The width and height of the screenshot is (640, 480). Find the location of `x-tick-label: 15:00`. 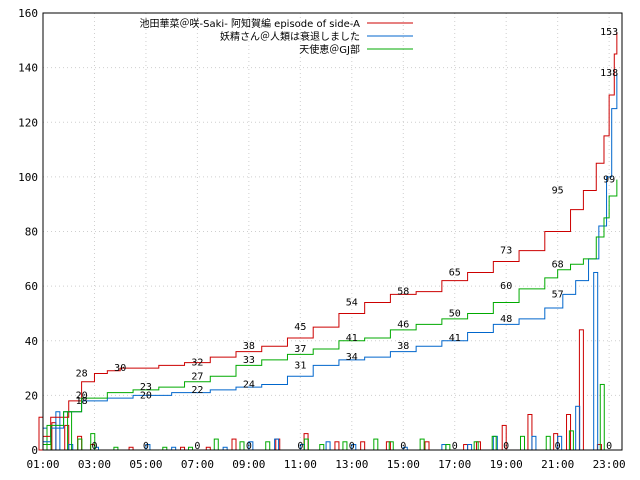

x-tick-label: 15:00 is located at coordinates (403, 464).